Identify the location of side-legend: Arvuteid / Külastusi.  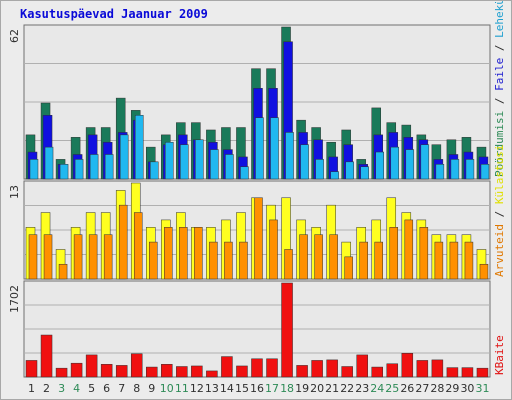
(499, 211).